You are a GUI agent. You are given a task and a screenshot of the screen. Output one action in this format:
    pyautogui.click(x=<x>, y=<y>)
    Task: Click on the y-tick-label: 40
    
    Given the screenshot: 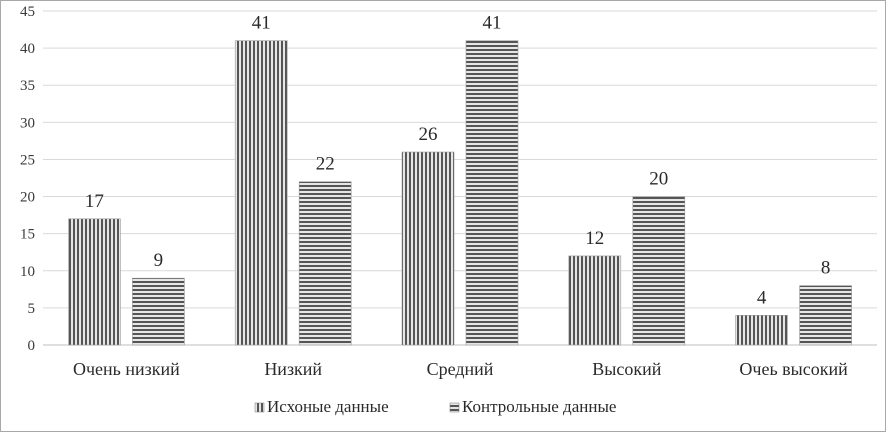 What is the action you would take?
    pyautogui.click(x=27, y=49)
    